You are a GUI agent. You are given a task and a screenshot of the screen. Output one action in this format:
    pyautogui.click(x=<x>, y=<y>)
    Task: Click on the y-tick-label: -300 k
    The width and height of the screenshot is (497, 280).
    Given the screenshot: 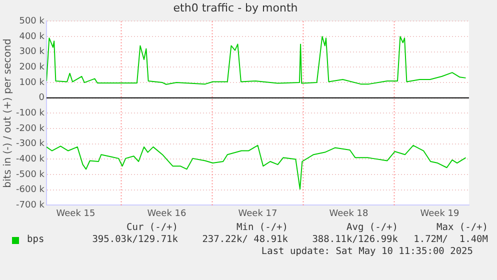 What is the action you would take?
    pyautogui.click(x=31, y=144)
    